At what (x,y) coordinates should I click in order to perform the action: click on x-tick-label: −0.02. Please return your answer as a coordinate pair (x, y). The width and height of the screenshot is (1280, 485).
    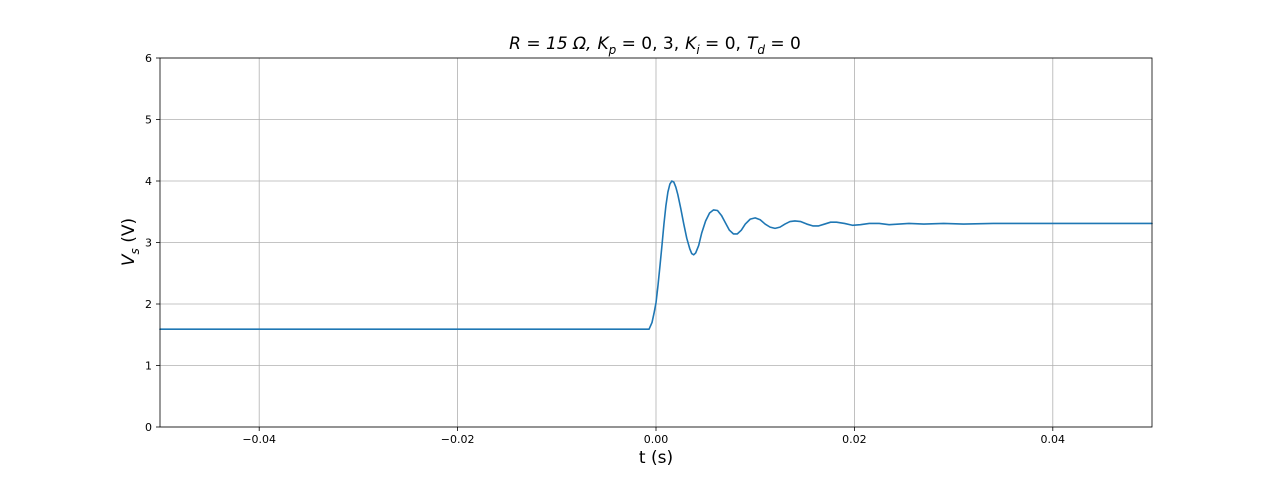
    Looking at the image, I should click on (458, 439).